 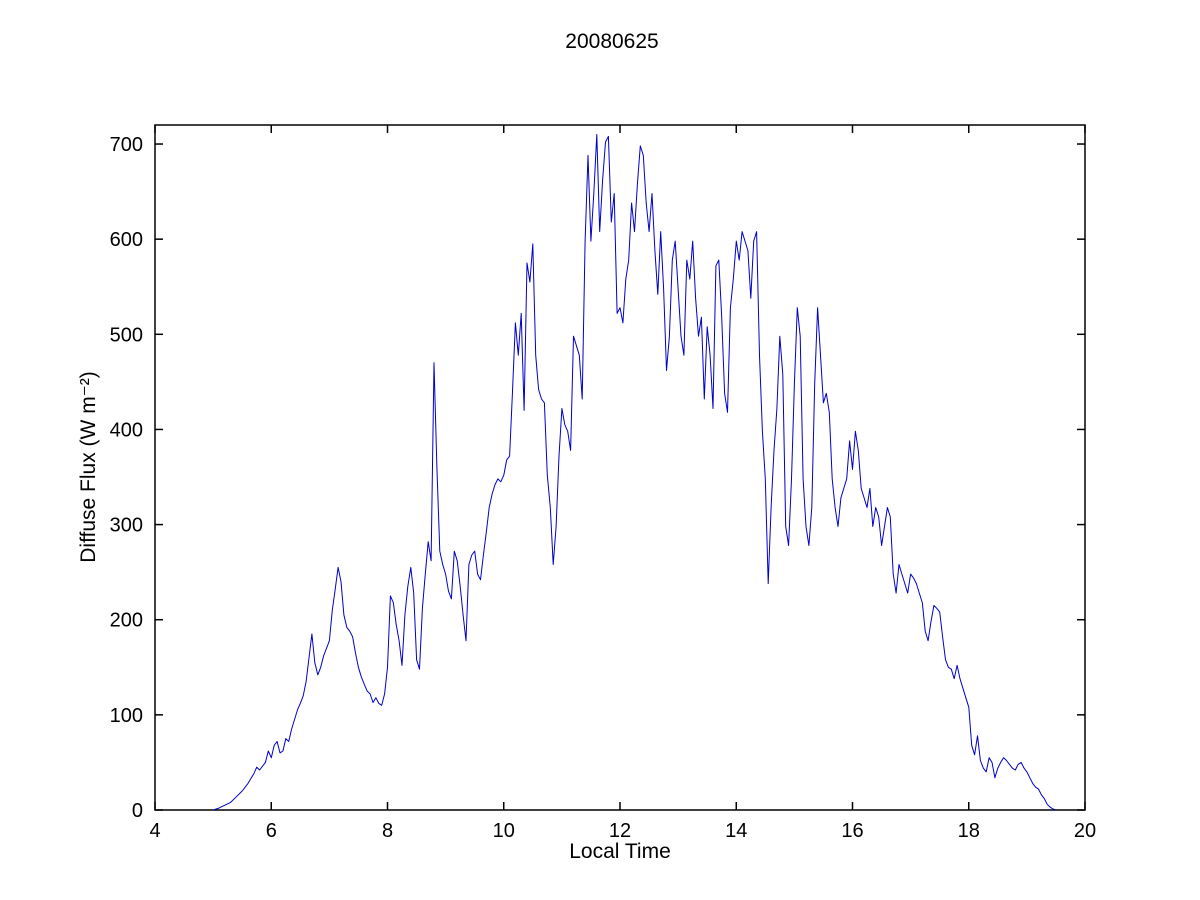 What do you see at coordinates (271, 831) in the screenshot?
I see `x-tick-label: 6` at bounding box center [271, 831].